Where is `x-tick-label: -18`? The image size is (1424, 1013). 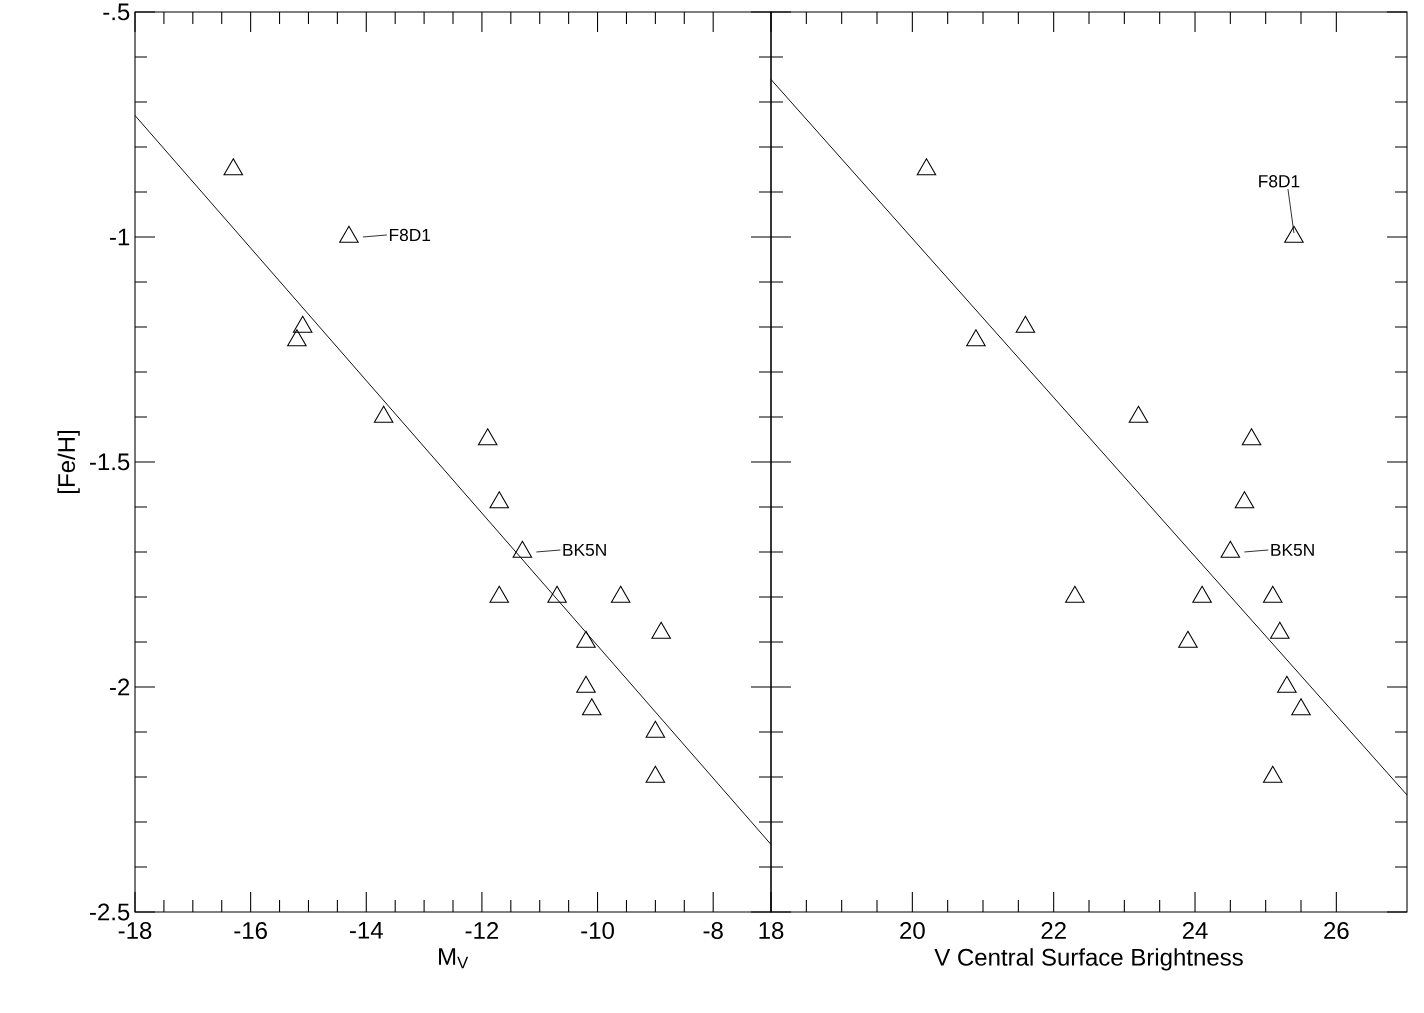 x-tick-label: -18 is located at coordinates (135, 931).